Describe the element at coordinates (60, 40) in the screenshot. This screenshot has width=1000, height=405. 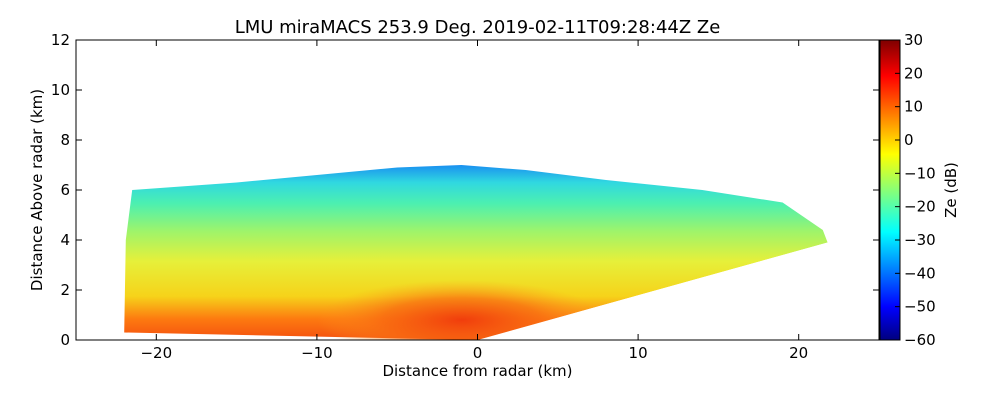
I see `y-tick-label: 12` at that location.